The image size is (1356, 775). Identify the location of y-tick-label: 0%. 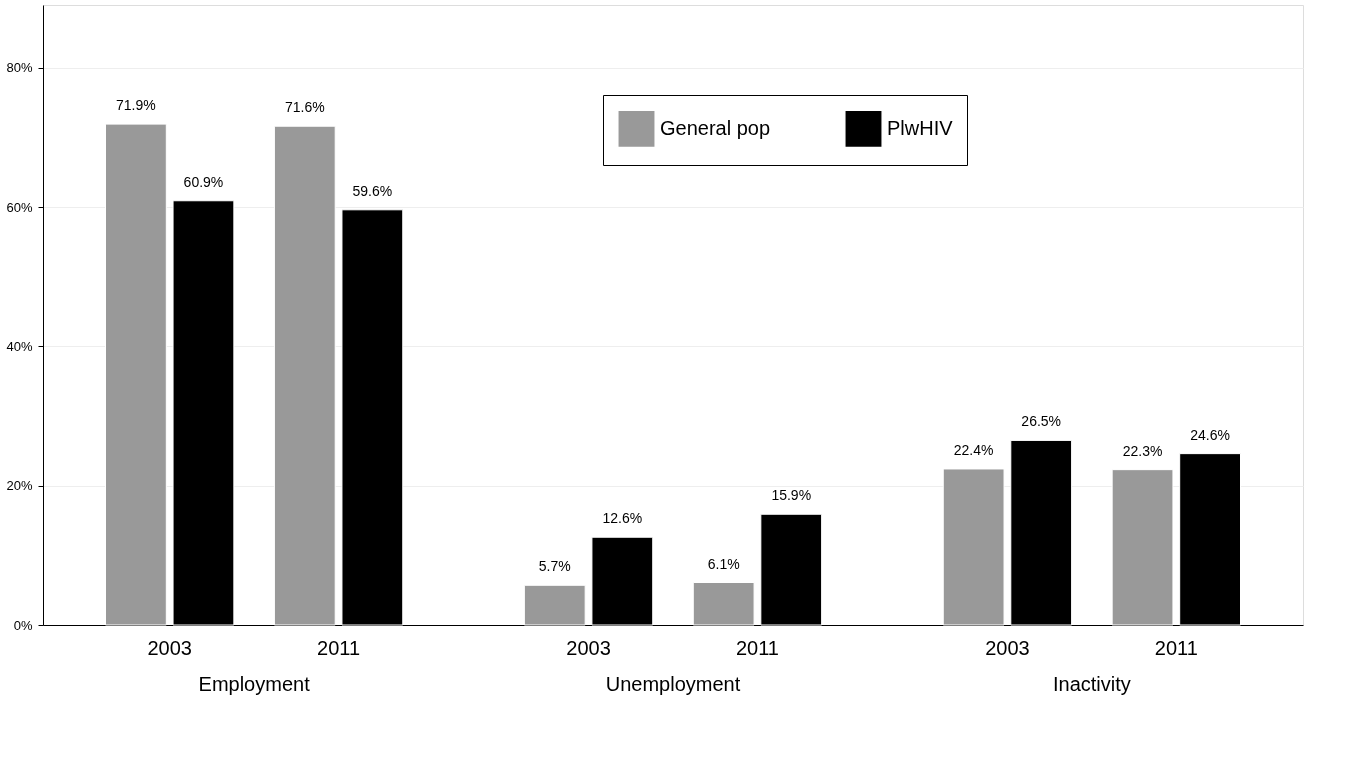
(23, 625).